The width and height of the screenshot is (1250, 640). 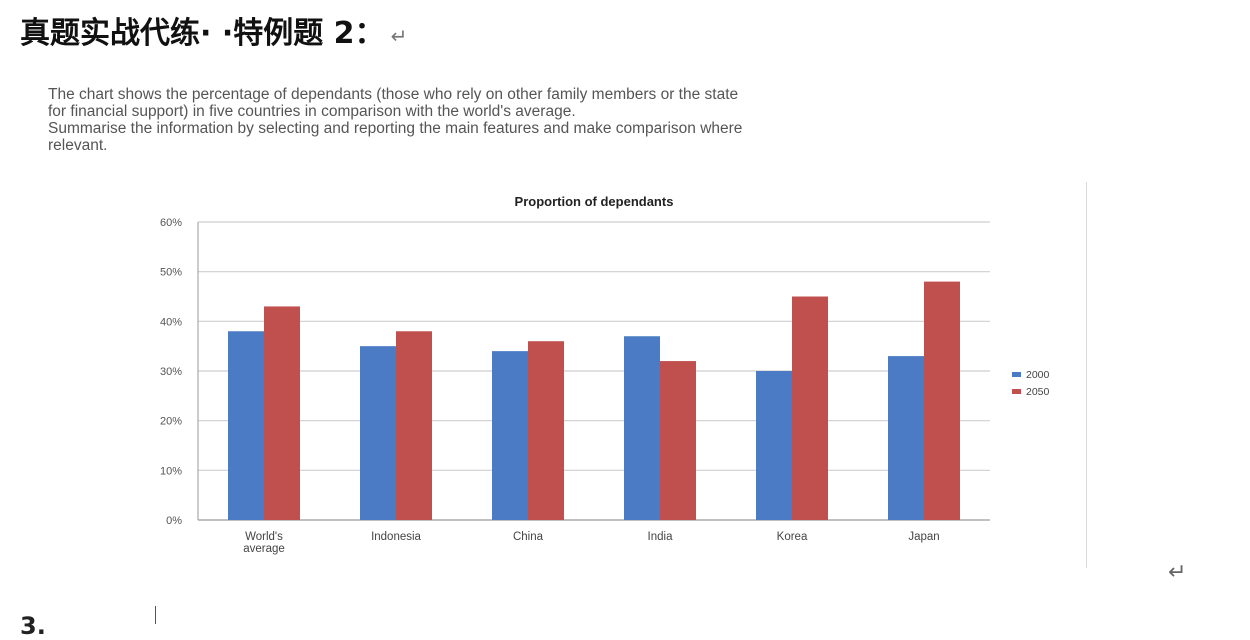 What do you see at coordinates (171, 372) in the screenshot?
I see `y-tick-label: 30%` at bounding box center [171, 372].